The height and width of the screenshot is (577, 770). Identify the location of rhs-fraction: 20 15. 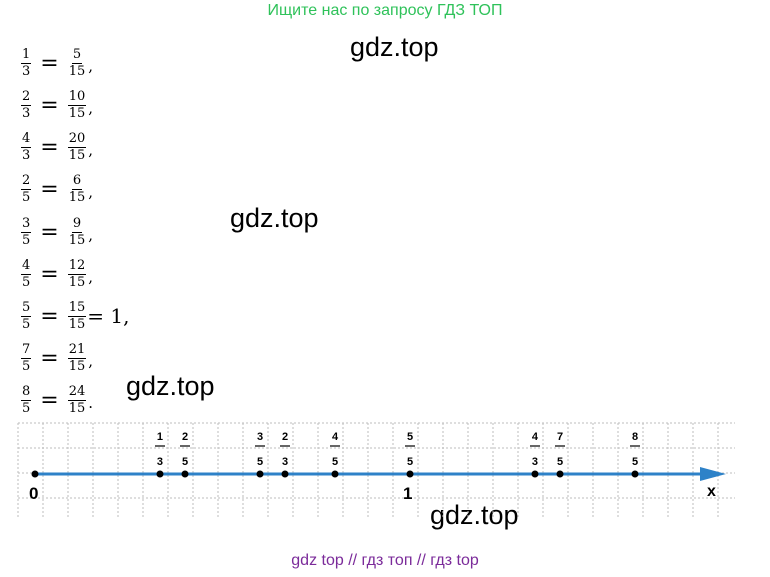
(77, 146).